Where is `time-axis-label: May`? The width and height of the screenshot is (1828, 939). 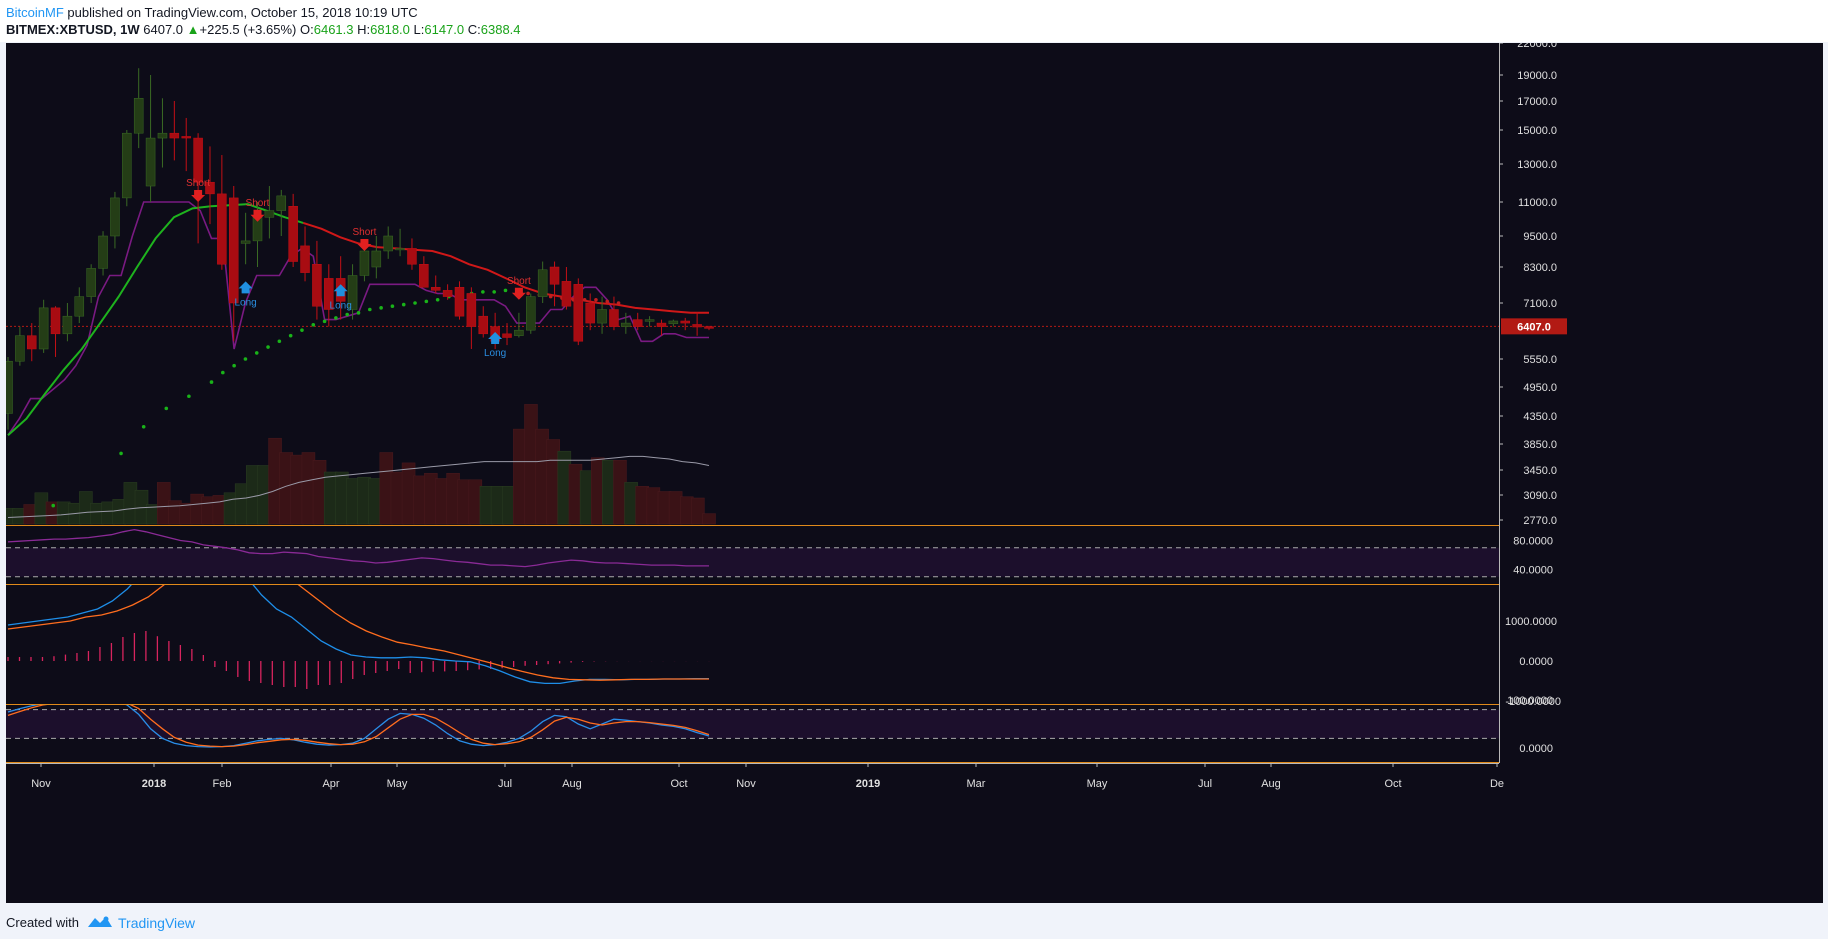
time-axis-label: May is located at coordinates (397, 784).